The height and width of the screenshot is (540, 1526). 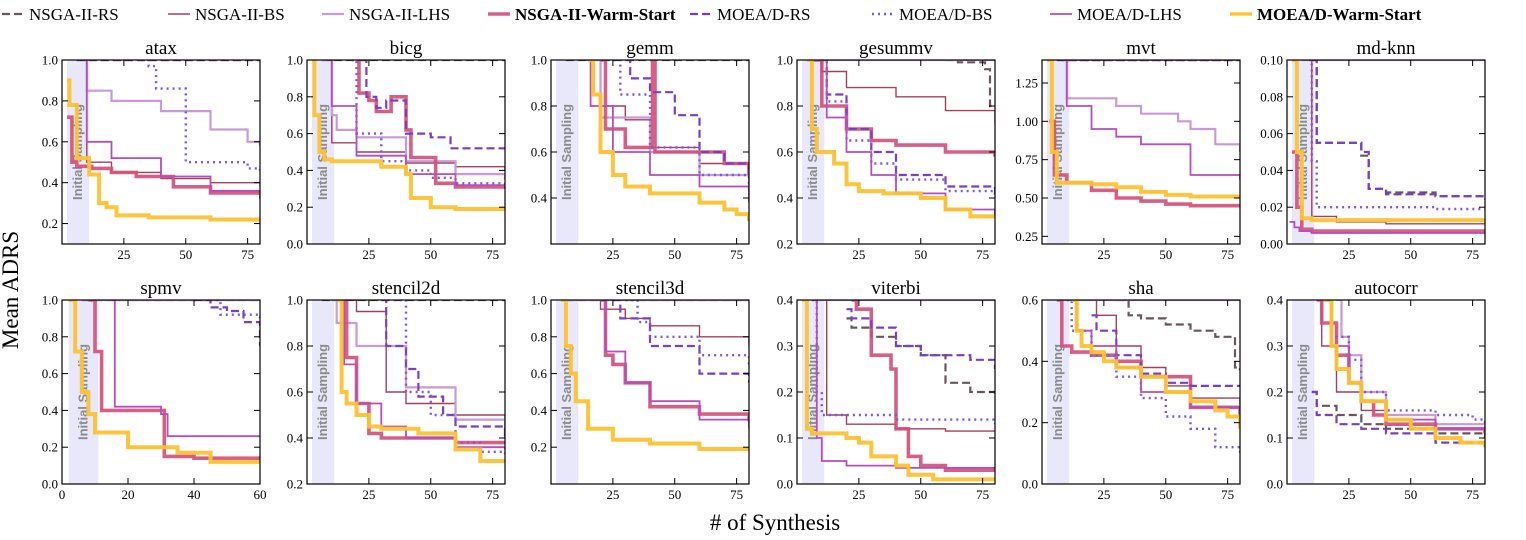 What do you see at coordinates (295, 244) in the screenshot?
I see `y-tick-label: 0.0` at bounding box center [295, 244].